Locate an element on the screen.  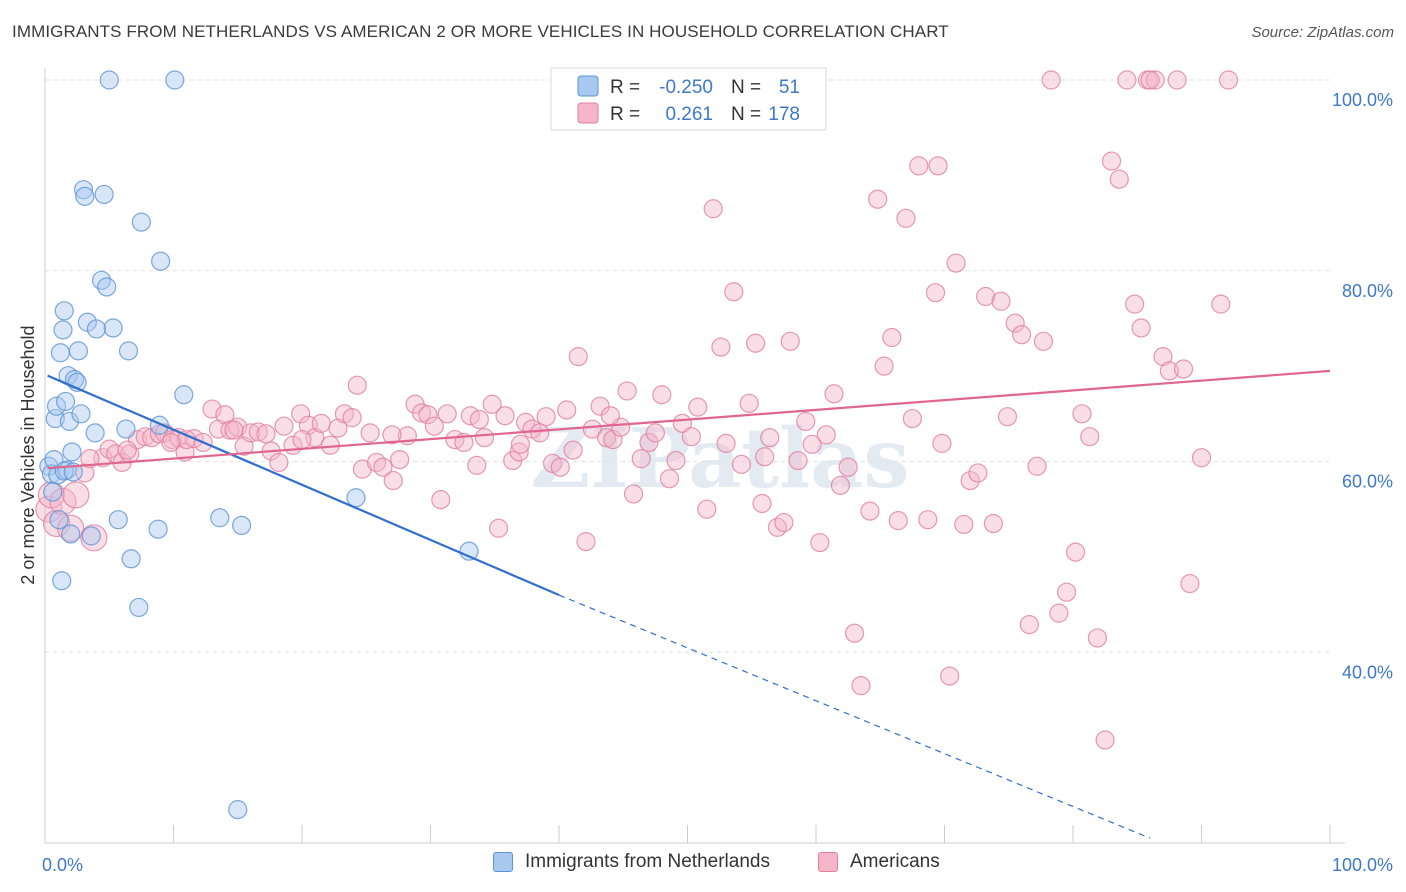
x-tick-label-min: 0.0% is located at coordinates (62, 865).